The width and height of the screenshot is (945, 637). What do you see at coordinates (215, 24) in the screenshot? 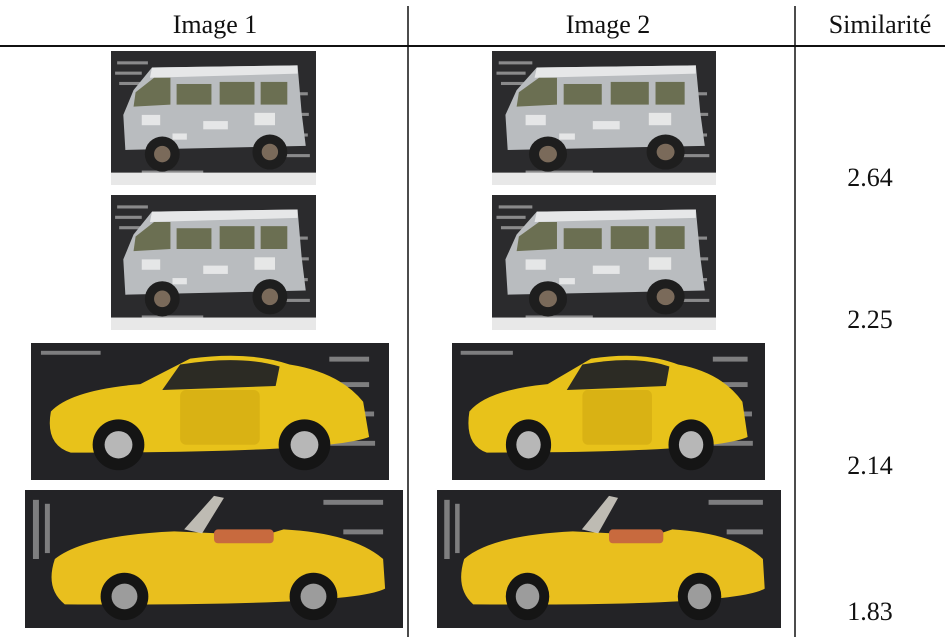
I see `header-cell: Image 1` at bounding box center [215, 24].